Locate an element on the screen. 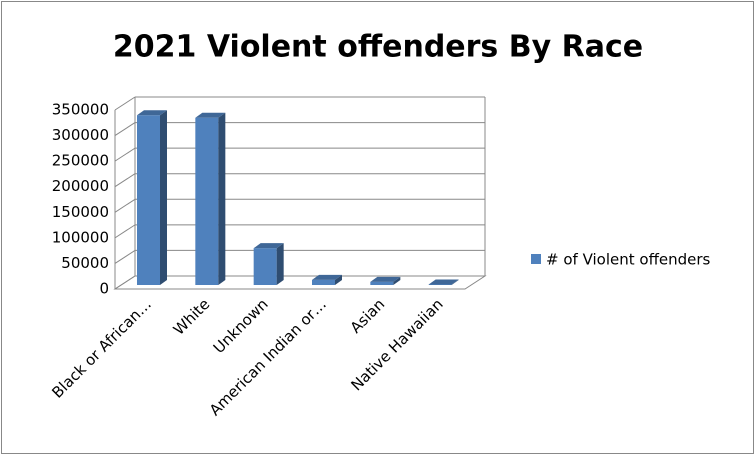 Image resolution: width=756 pixels, height=460 pixels. y-tick-label: 50000 is located at coordinates (85, 263).